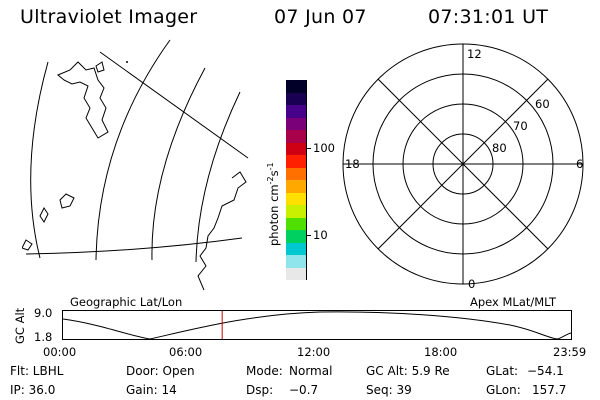 Image resolution: width=600 pixels, height=400 pixels. What do you see at coordinates (37, 371) in the screenshot?
I see `info-flt: Flt: LBHL` at bounding box center [37, 371].